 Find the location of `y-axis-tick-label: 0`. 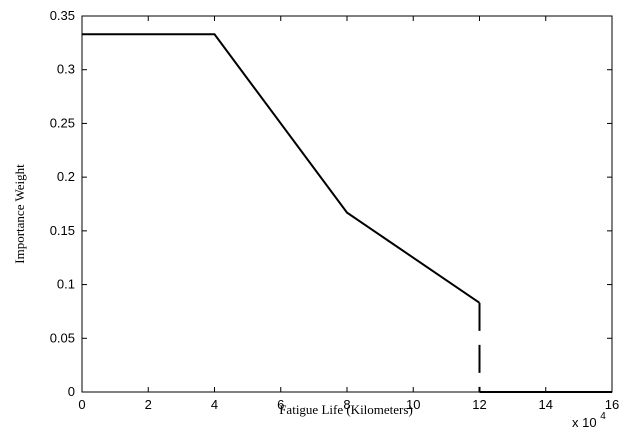

y-axis-tick-label: 0 is located at coordinates (71, 391).